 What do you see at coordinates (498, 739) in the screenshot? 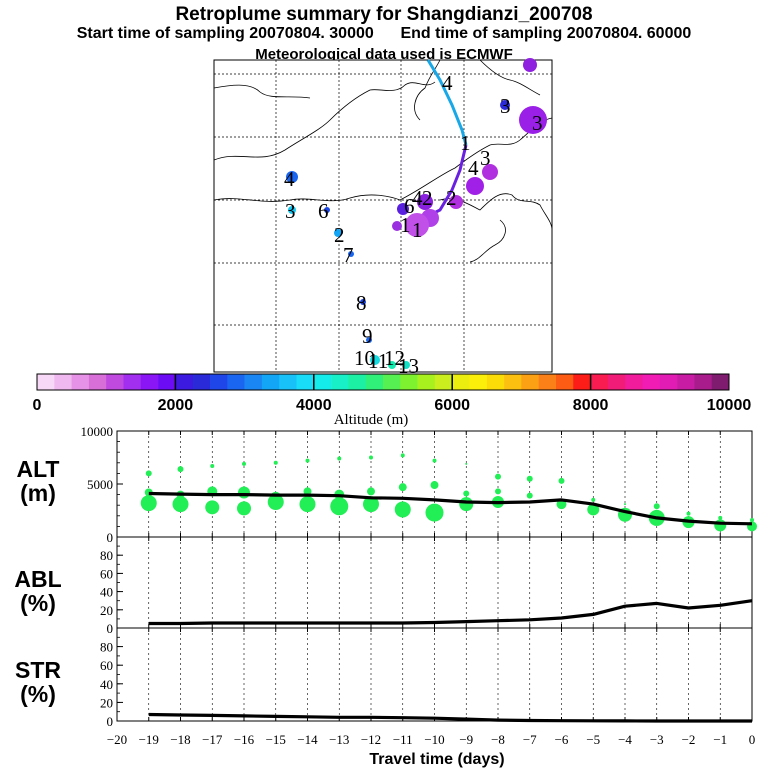
I see `x-tick-label: −8` at bounding box center [498, 739].